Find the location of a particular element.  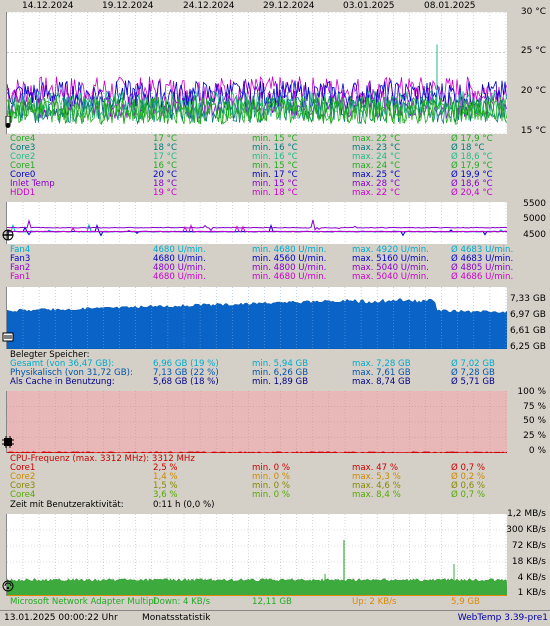

legend-row: Core4 17 °C min. 15 °C max. 22 °C Ø 17,9 °C is located at coordinates (280, 139).